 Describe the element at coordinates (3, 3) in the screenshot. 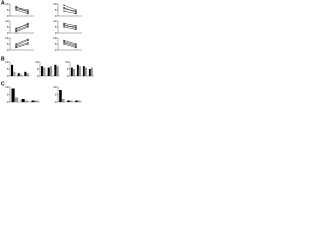

I see `panel-label: A` at that location.